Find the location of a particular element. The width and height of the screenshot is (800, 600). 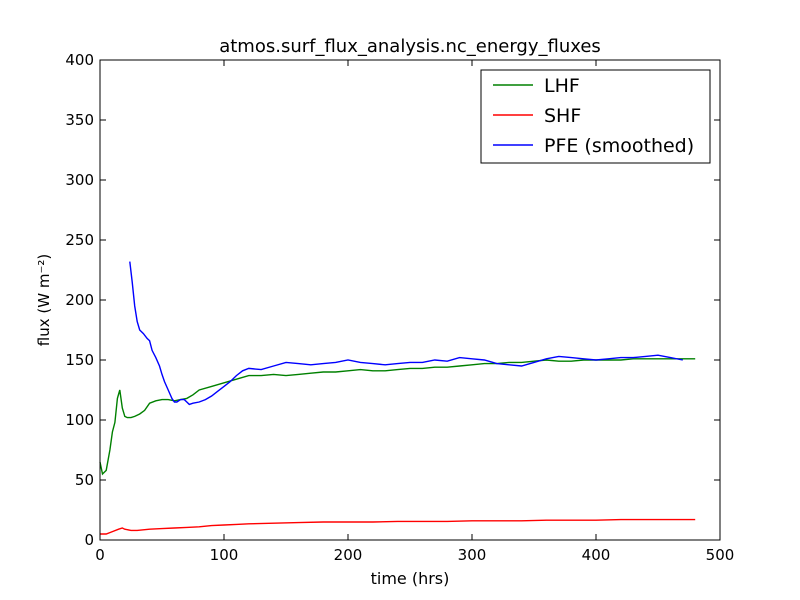

y-tick-label: 150 is located at coordinates (79, 360).